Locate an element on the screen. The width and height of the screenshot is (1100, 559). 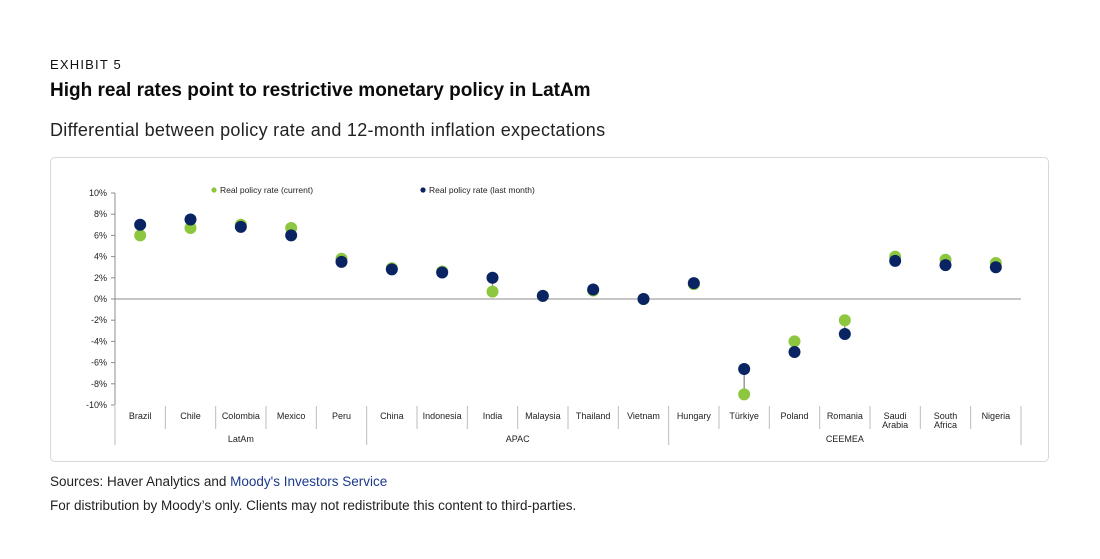
x-tick-label: Hungary is located at coordinates (694, 416).